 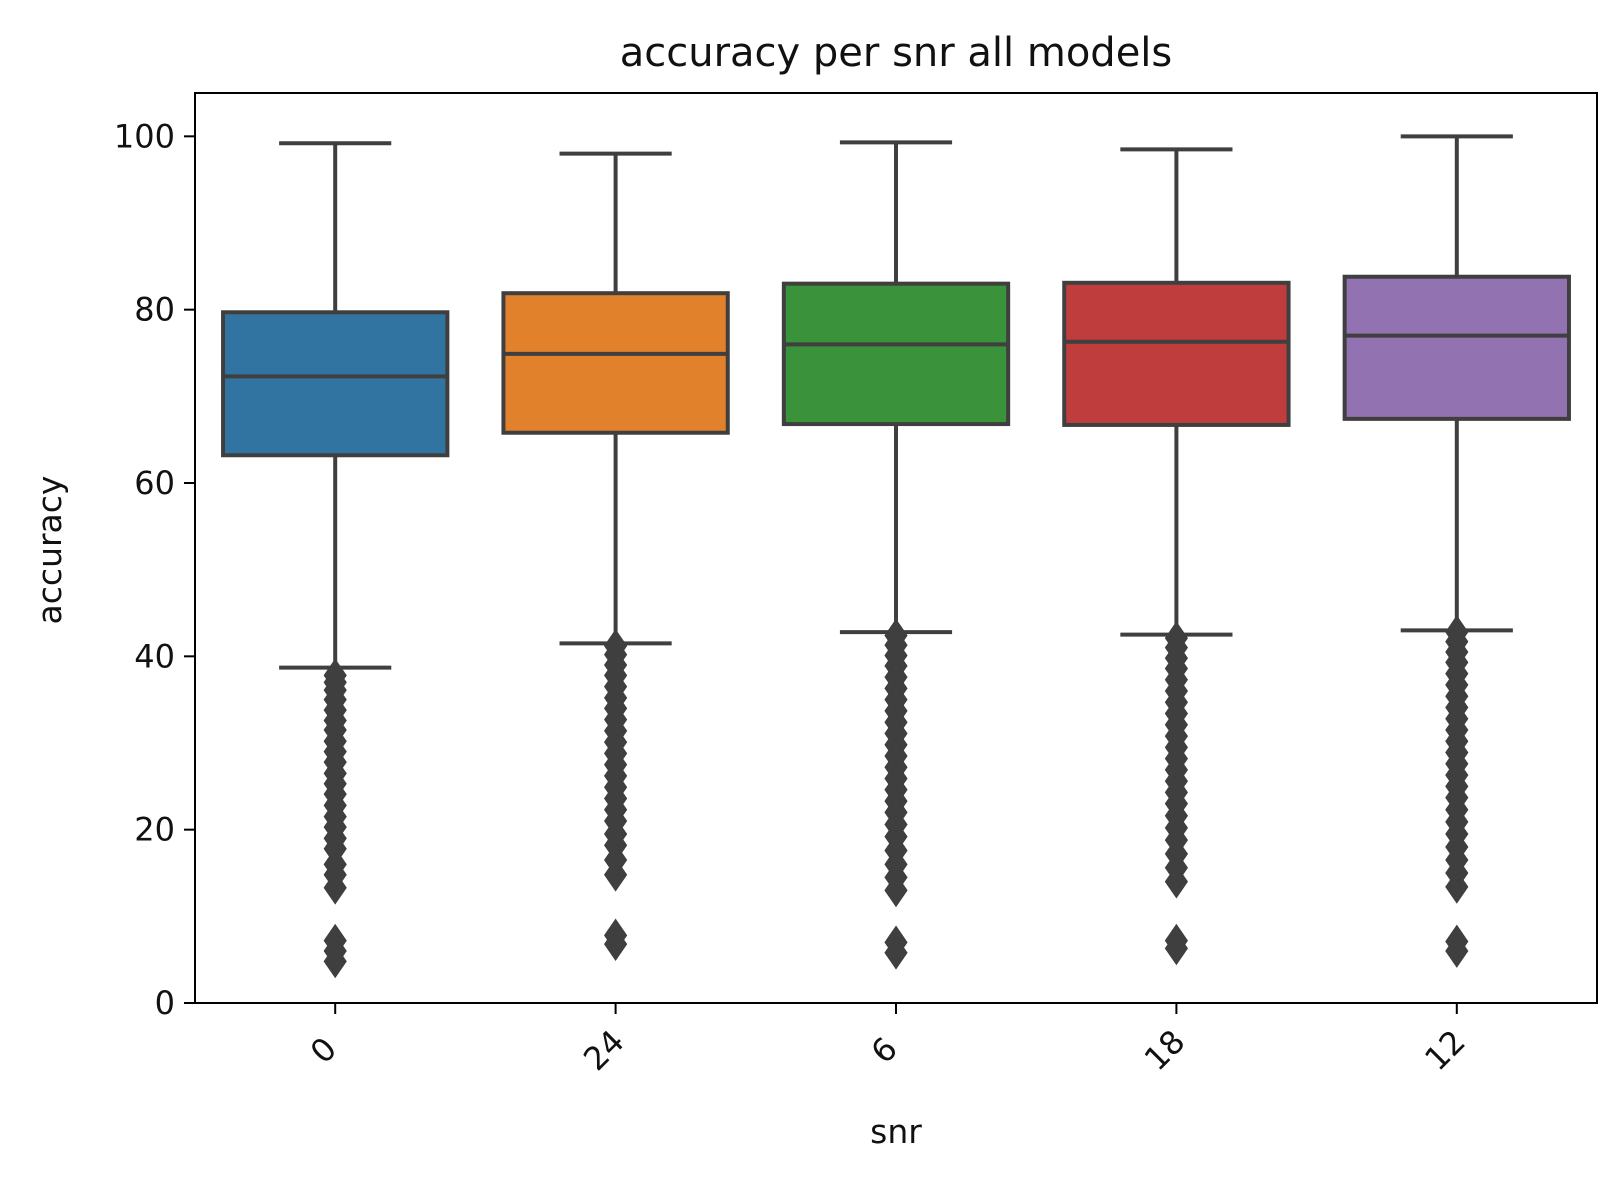 What do you see at coordinates (154, 830) in the screenshot?
I see `y-tick-label-20: 20` at bounding box center [154, 830].